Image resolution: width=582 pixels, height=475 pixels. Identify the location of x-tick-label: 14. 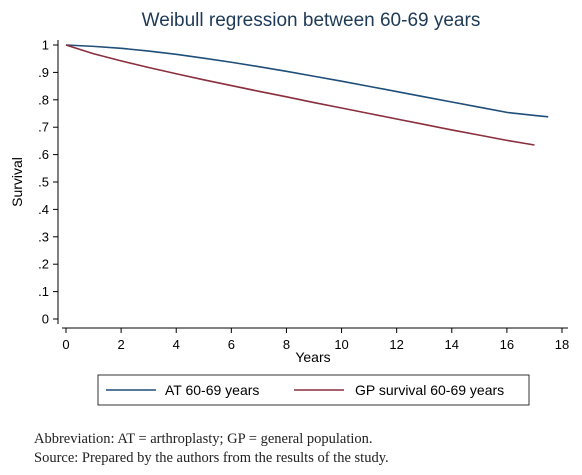
(452, 344).